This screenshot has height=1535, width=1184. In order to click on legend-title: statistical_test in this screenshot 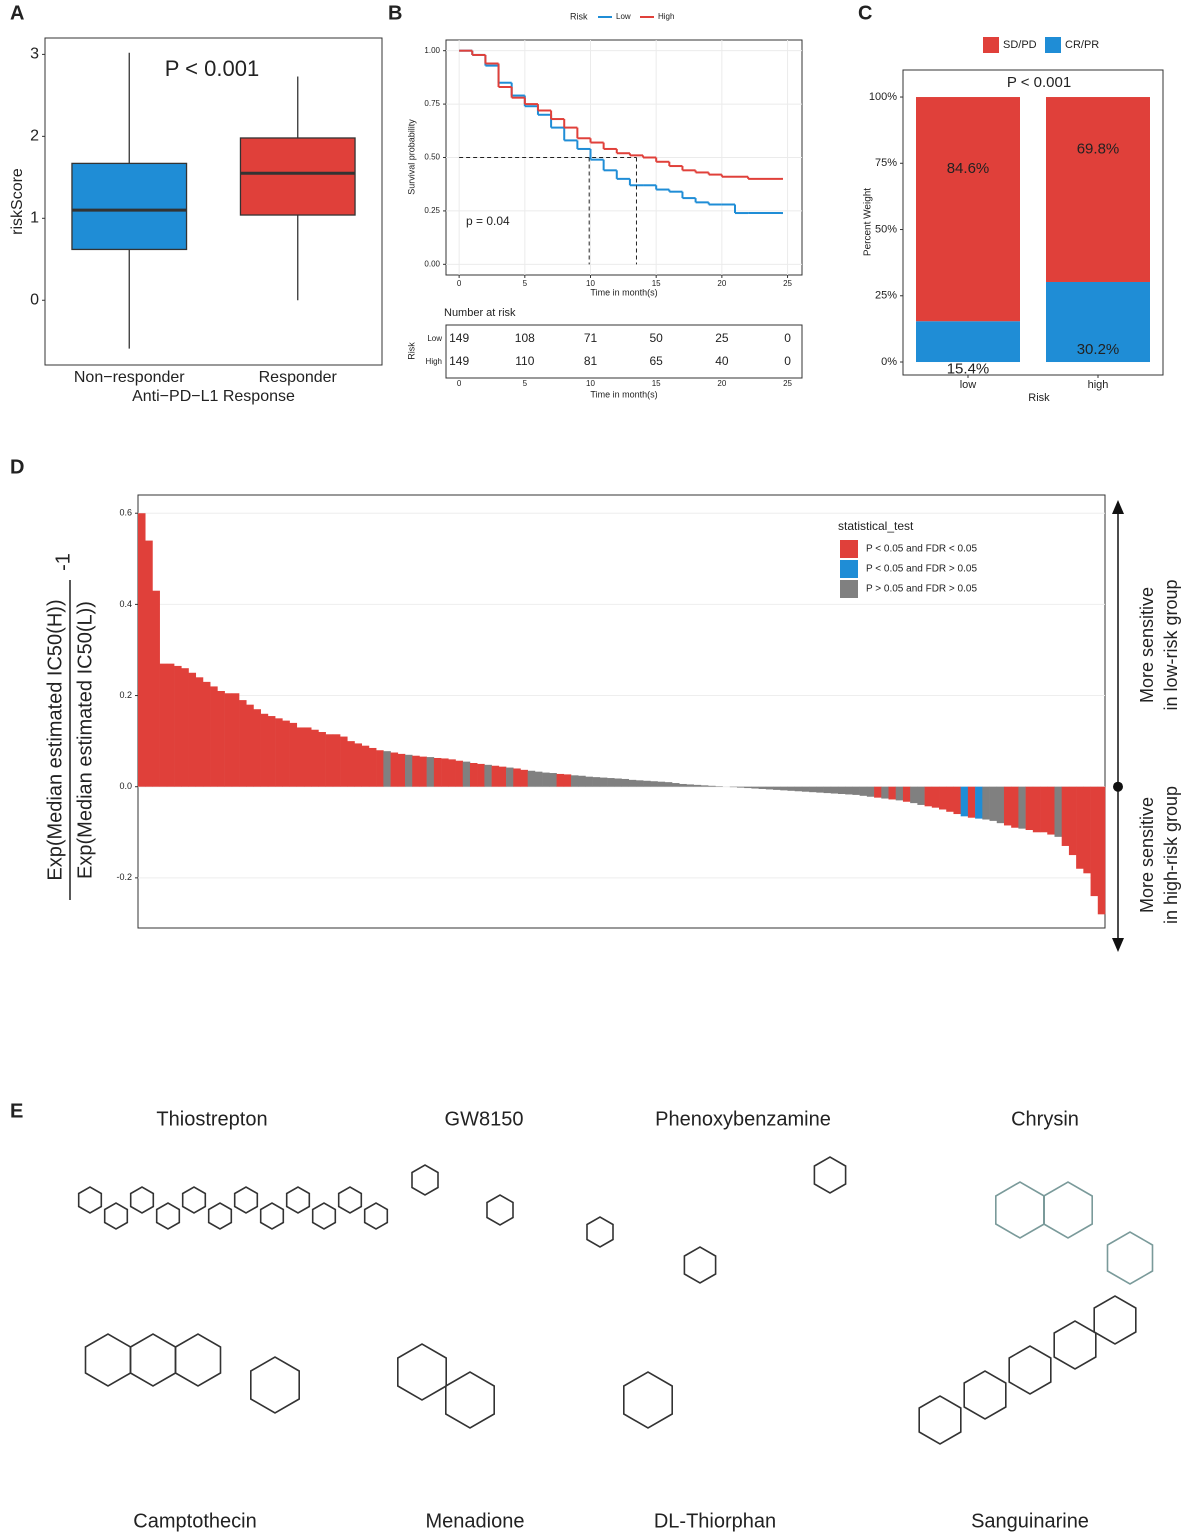, I will do `click(876, 526)`.